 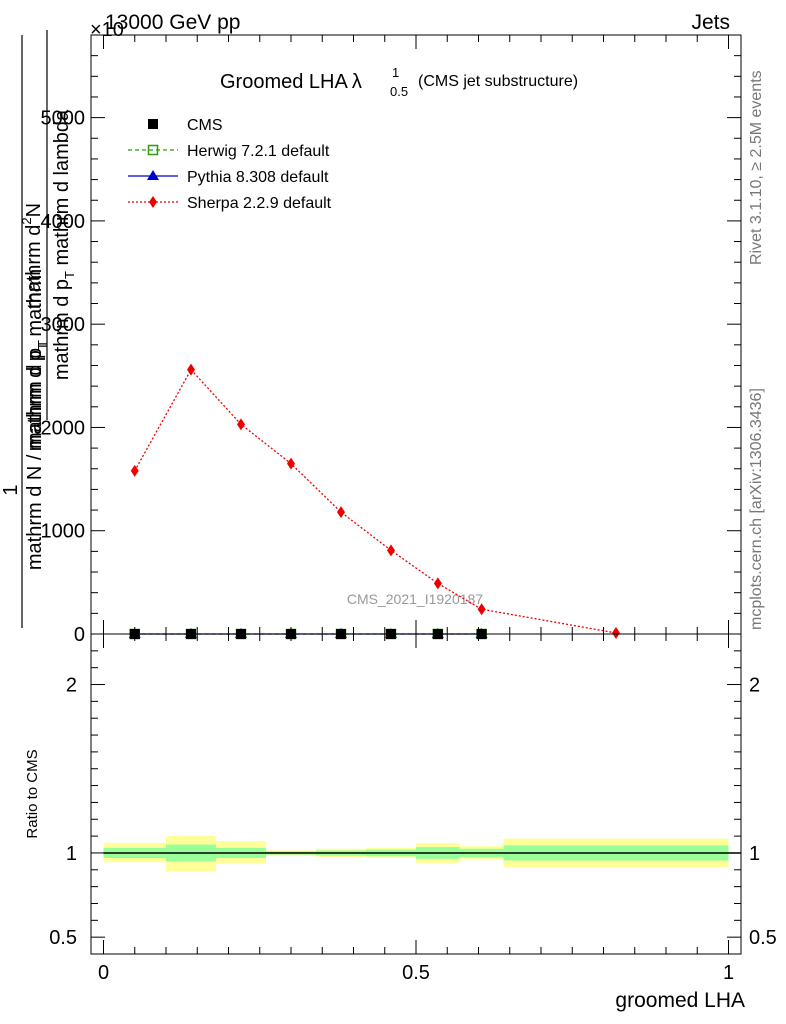 I want to click on main-y-tick-label: 2000, so click(x=63, y=428).